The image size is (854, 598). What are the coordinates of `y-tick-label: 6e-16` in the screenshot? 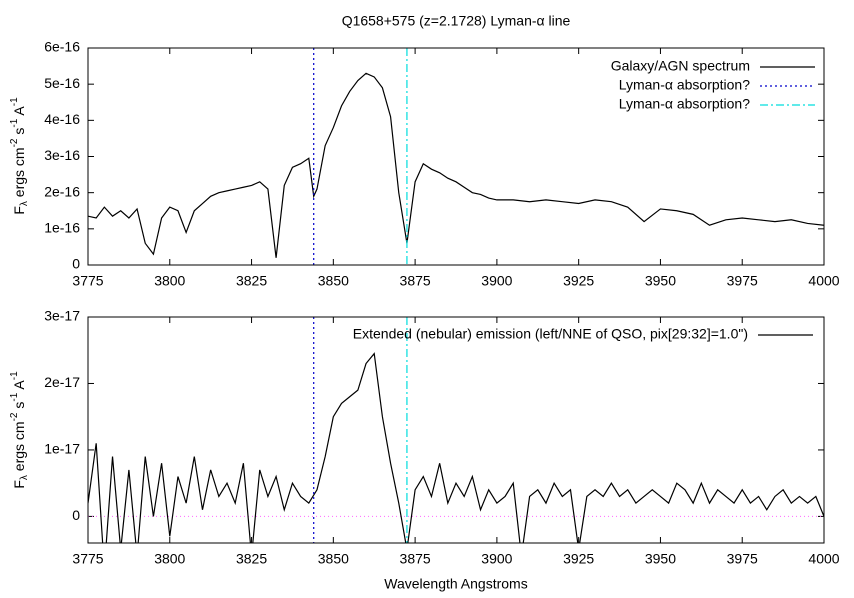 It's located at (62, 47).